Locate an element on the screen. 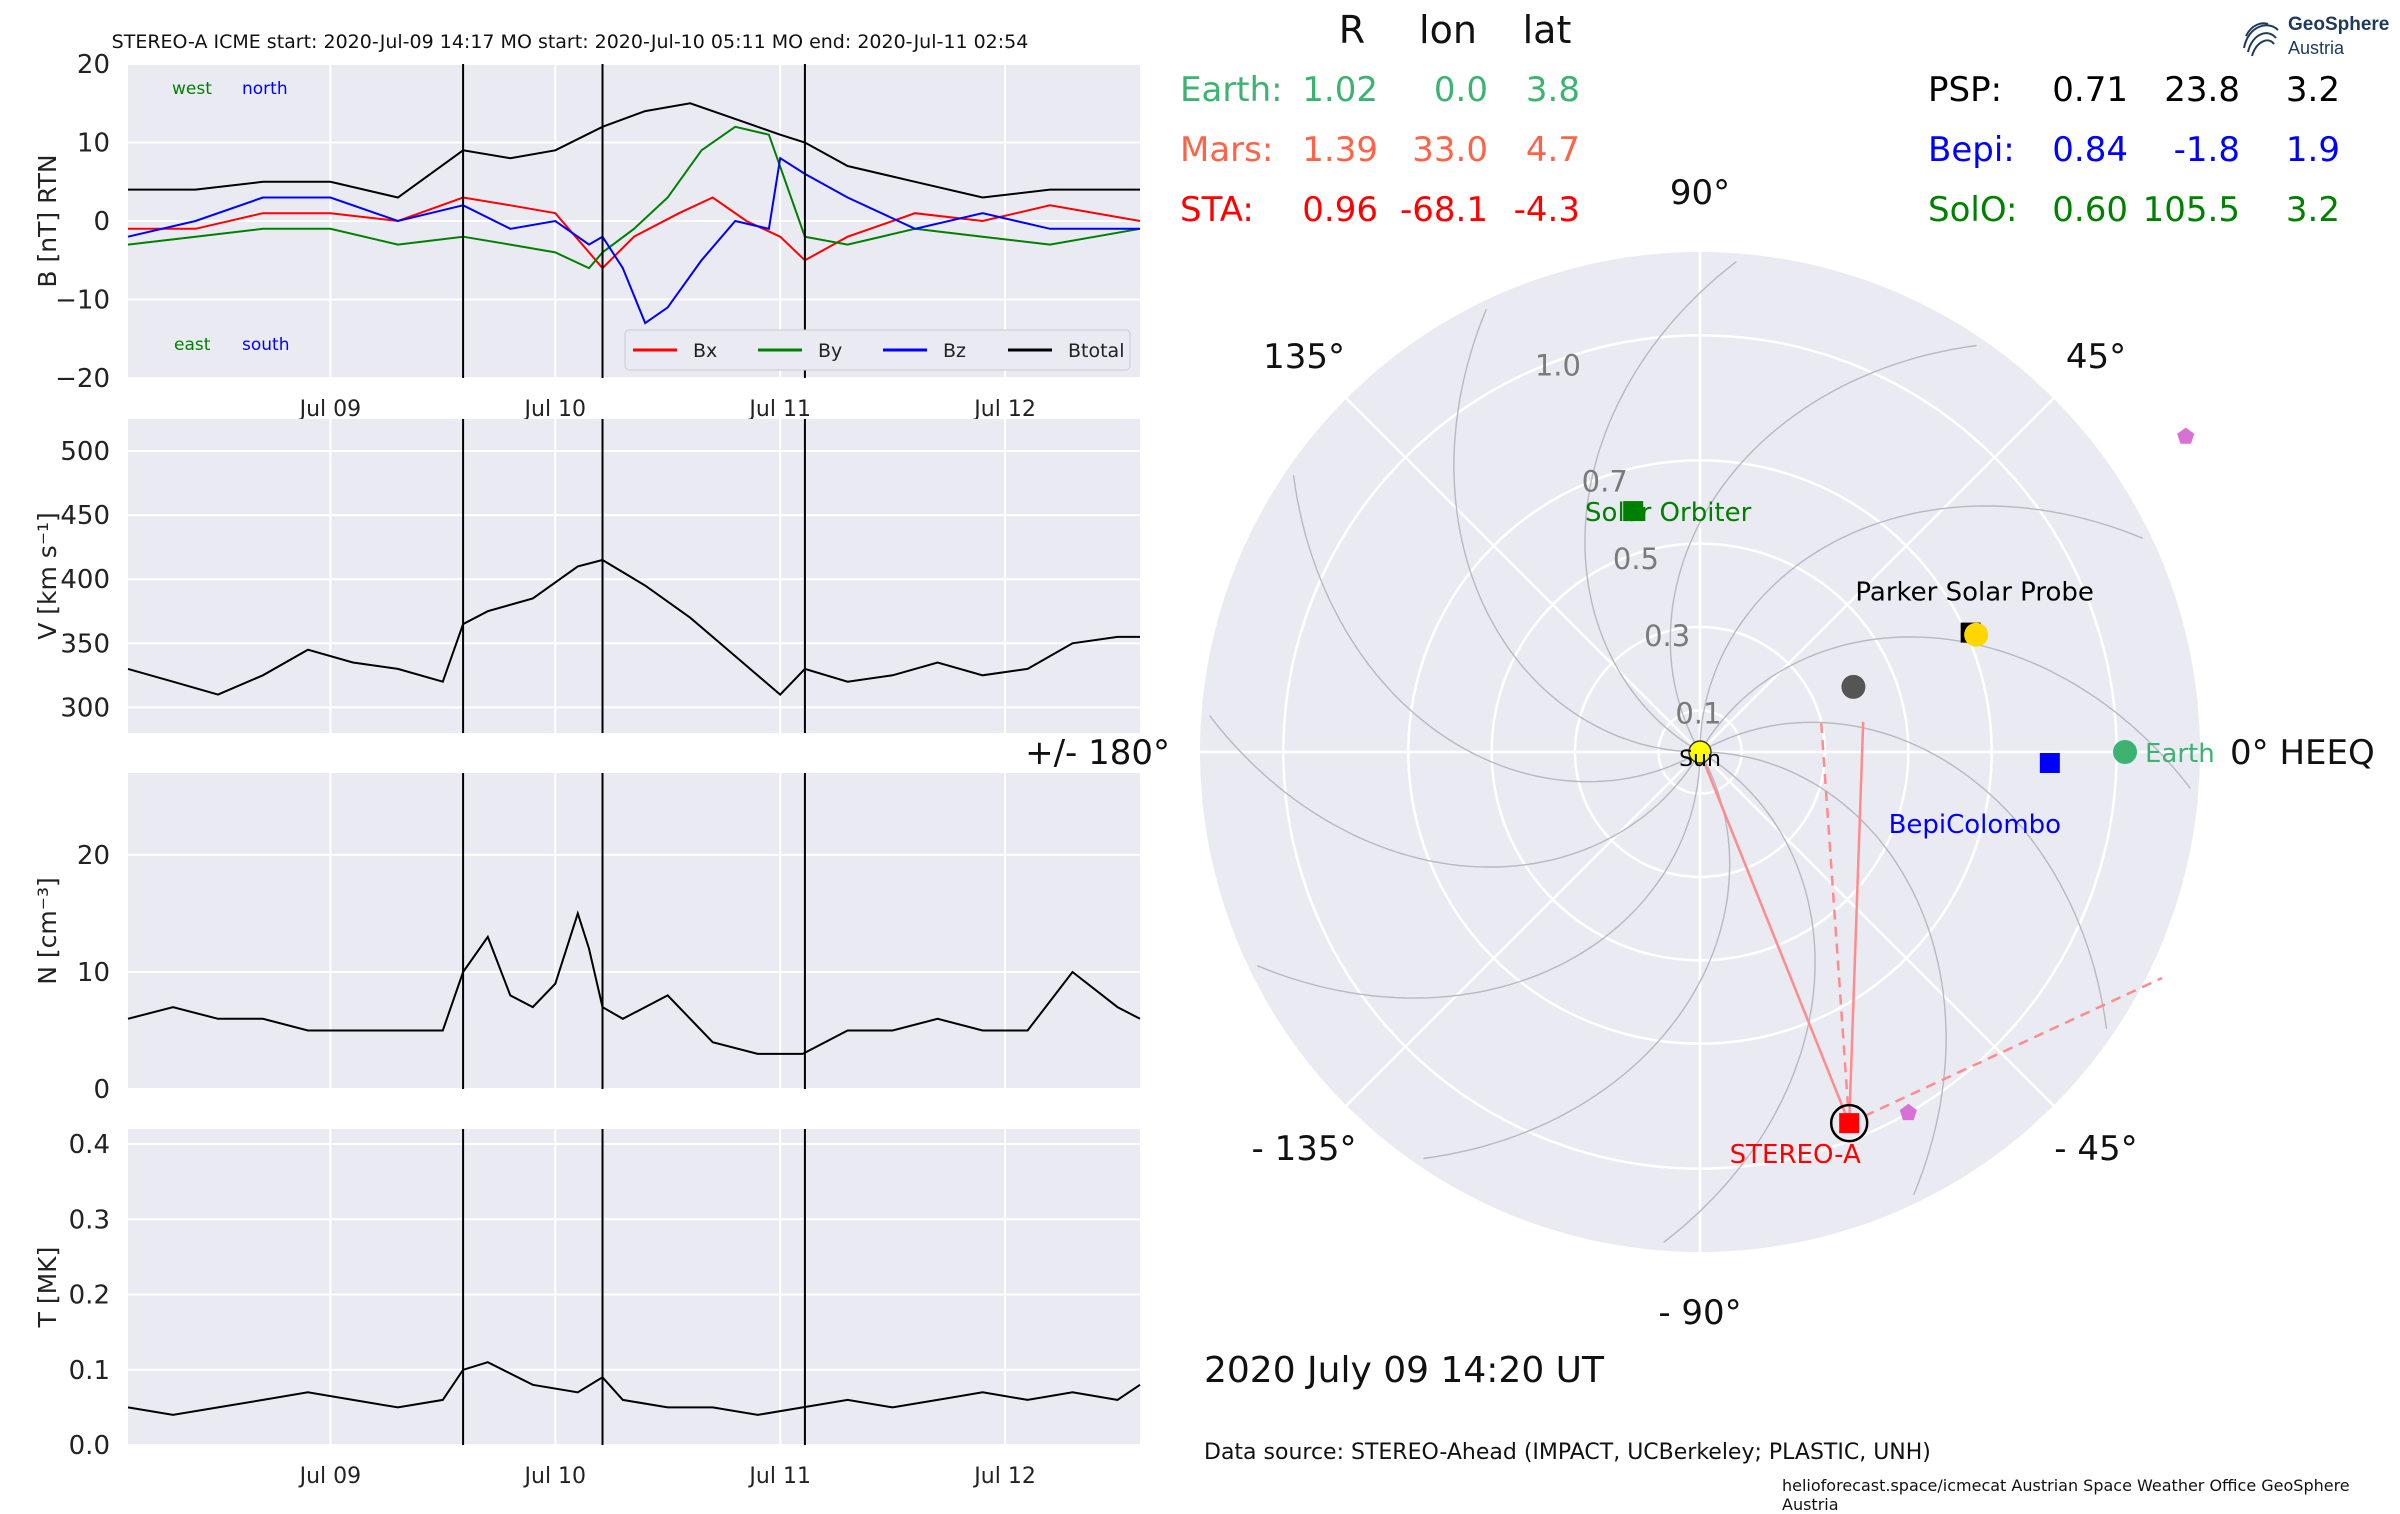  corner-label-east: east is located at coordinates (192, 345).